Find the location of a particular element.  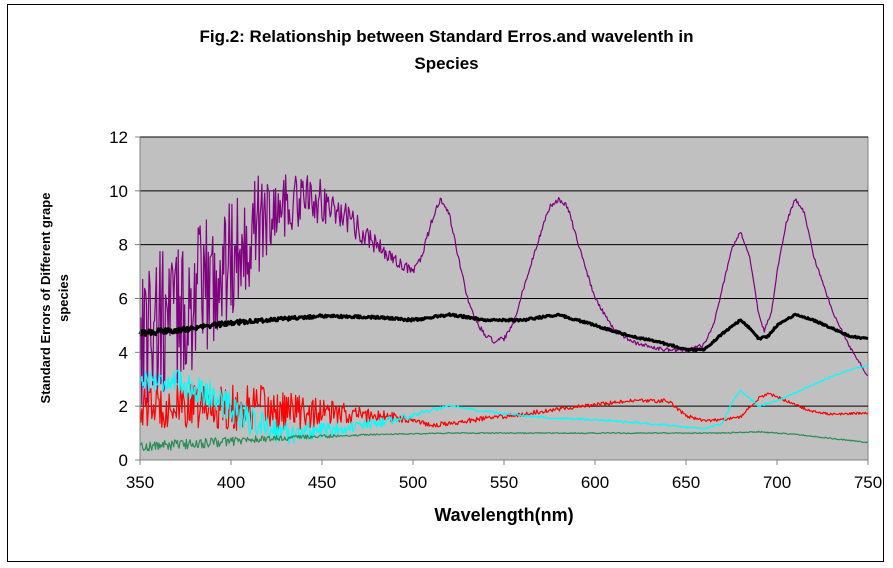

y-tick-label-6: 6 is located at coordinates (123, 299).